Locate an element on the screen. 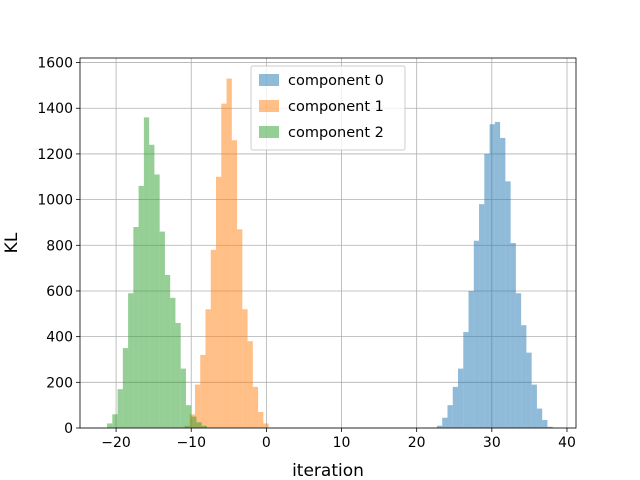  y-tick-label: 1200 is located at coordinates (55, 155).